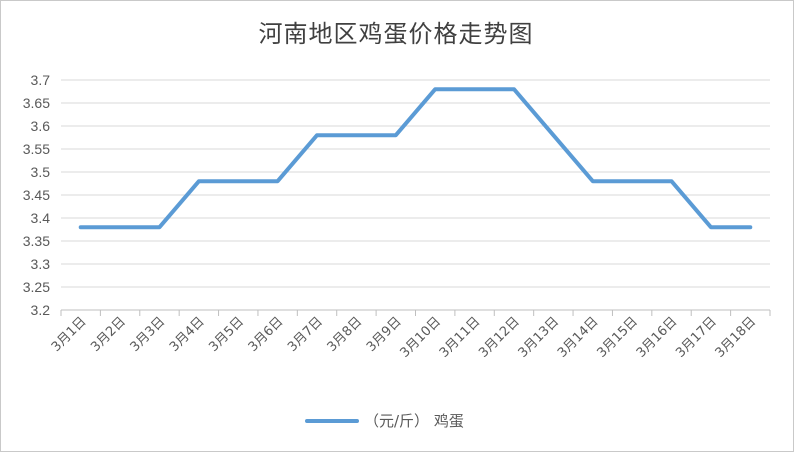  Describe the element at coordinates (499, 337) in the screenshot. I see `x-tick-label: 3月12日` at that location.